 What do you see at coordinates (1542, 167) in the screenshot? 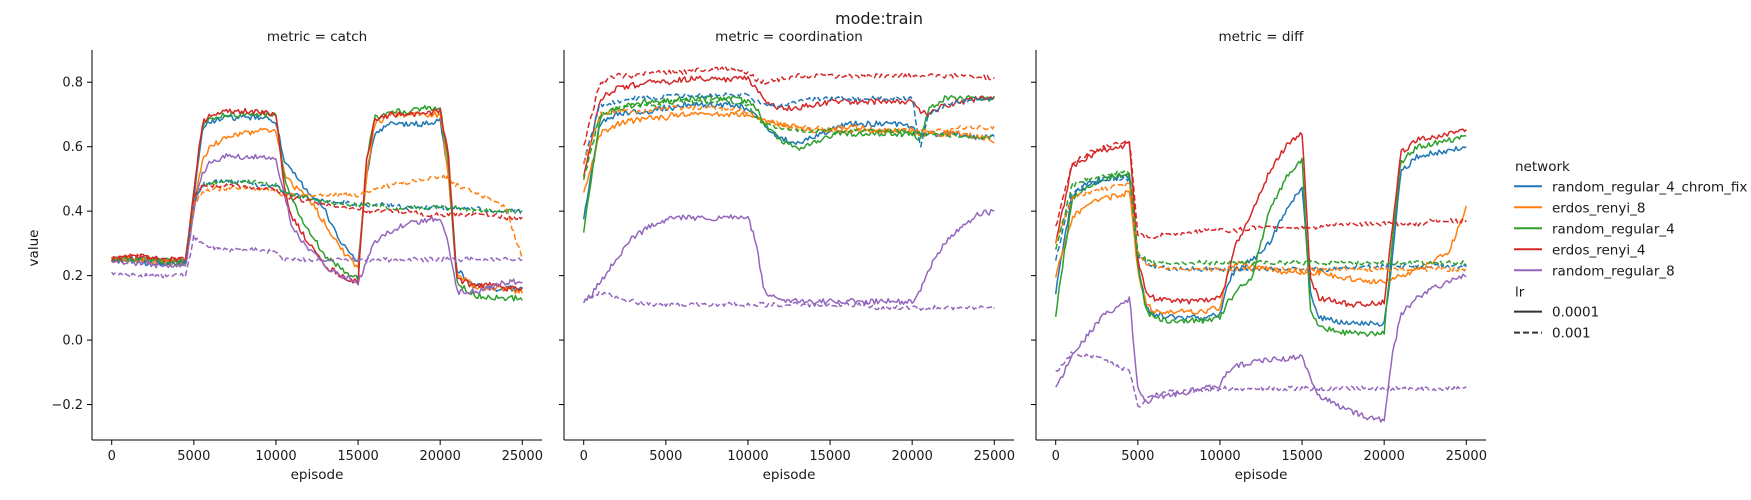
I see `legend-title: network` at bounding box center [1542, 167].